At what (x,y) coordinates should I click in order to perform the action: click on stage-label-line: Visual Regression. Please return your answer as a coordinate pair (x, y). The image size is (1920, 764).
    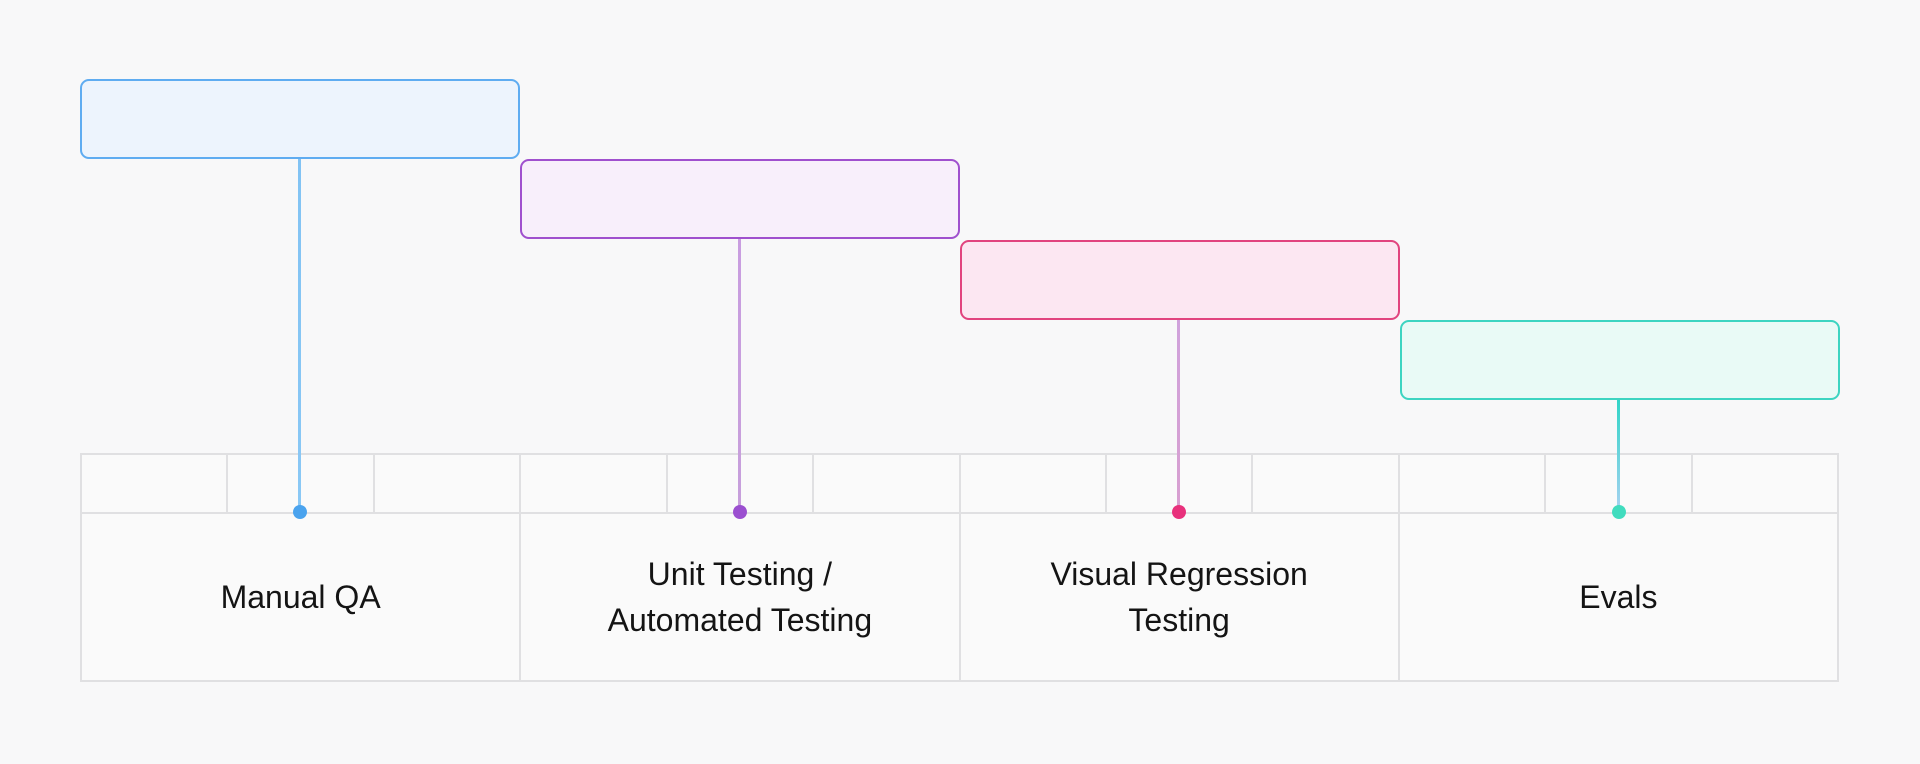
    Looking at the image, I should click on (1179, 574).